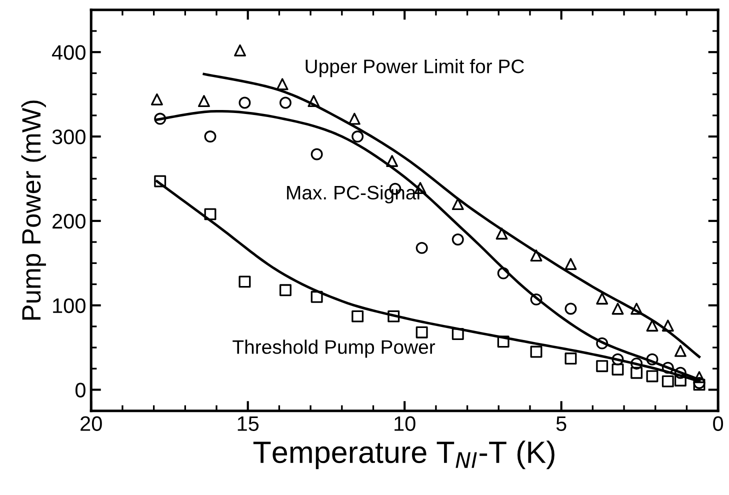  I want to click on y-tick-label: 100, so click(69, 306).